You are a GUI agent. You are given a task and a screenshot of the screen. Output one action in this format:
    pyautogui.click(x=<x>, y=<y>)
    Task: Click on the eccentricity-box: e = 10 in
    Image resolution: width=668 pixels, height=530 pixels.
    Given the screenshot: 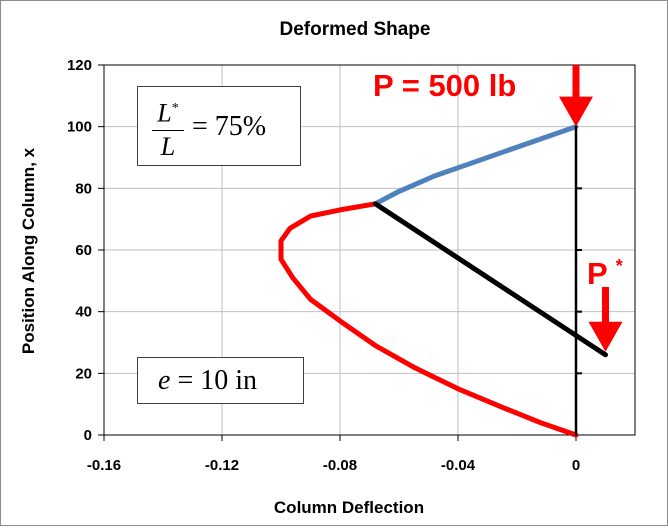 What is the action you would take?
    pyautogui.click(x=220, y=380)
    